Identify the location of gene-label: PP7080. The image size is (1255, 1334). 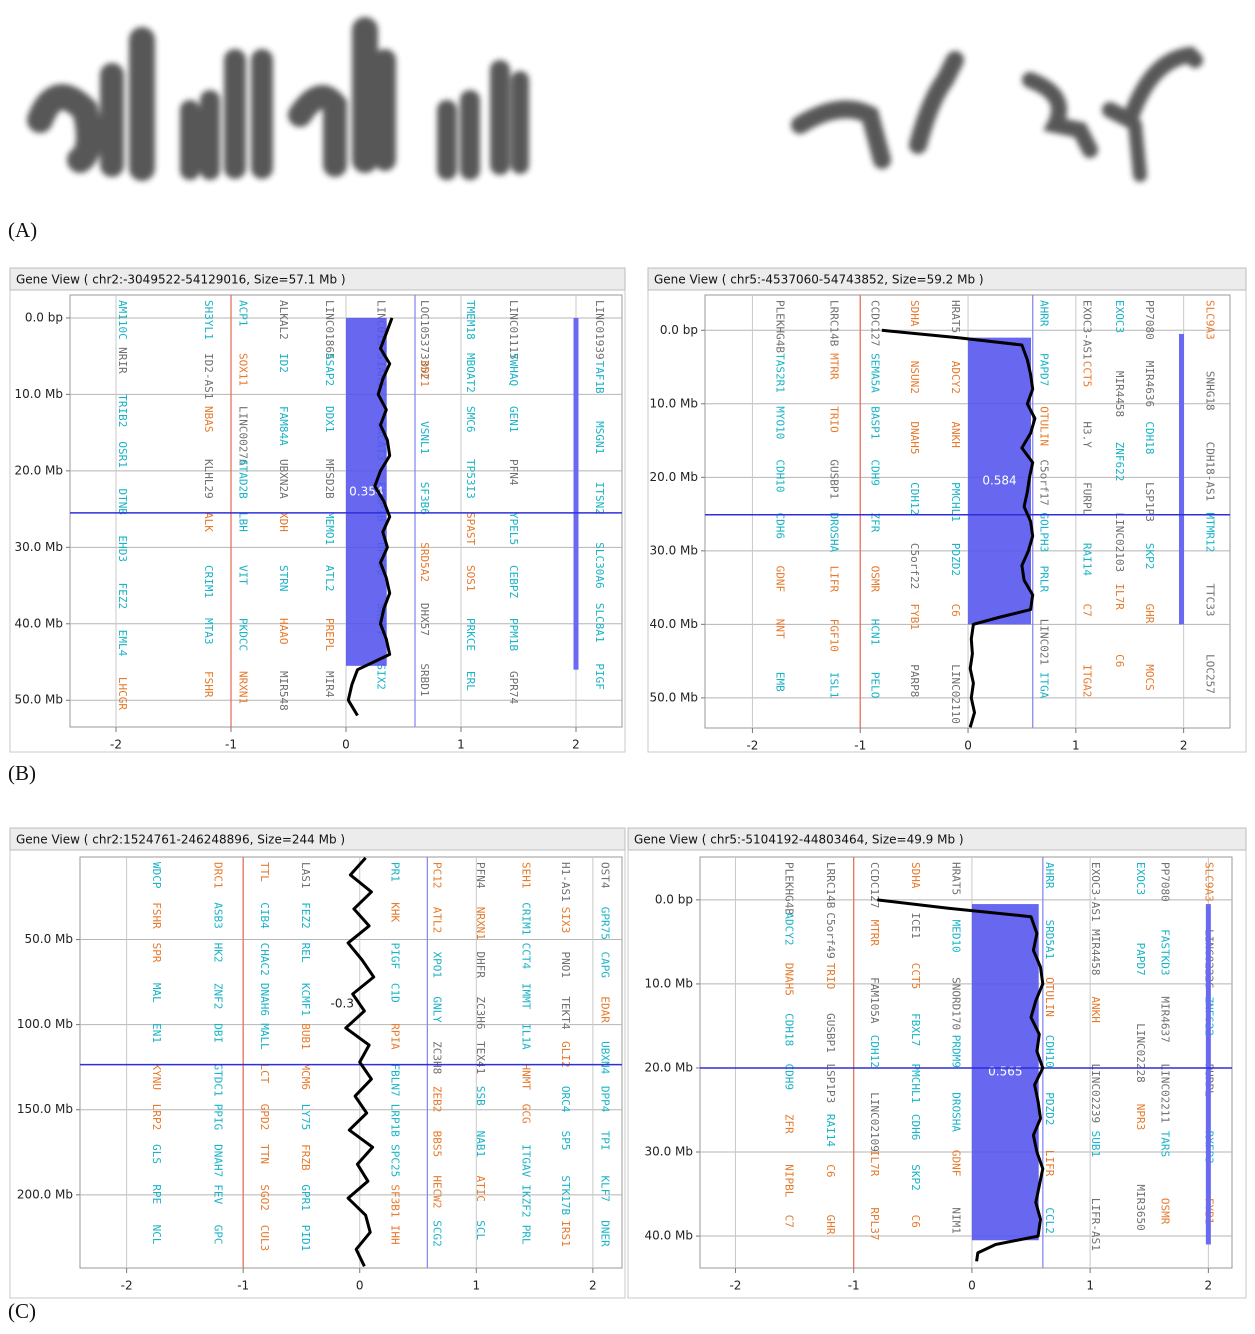
(1149, 320).